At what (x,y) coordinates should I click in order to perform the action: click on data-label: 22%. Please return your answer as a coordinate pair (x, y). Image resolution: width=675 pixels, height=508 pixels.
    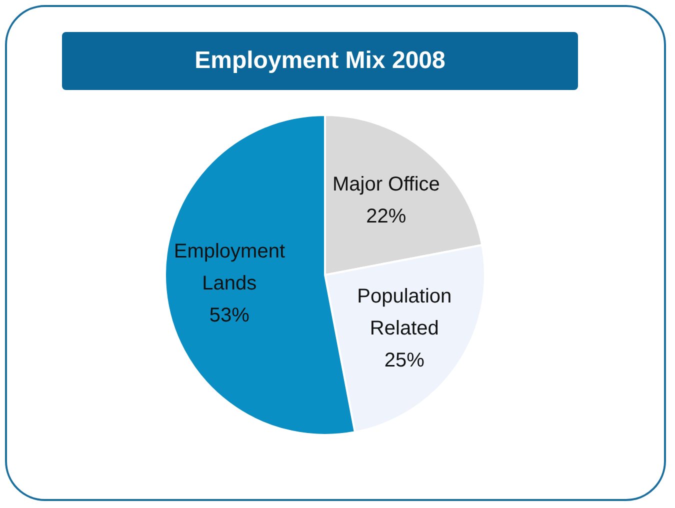
    Looking at the image, I should click on (386, 217).